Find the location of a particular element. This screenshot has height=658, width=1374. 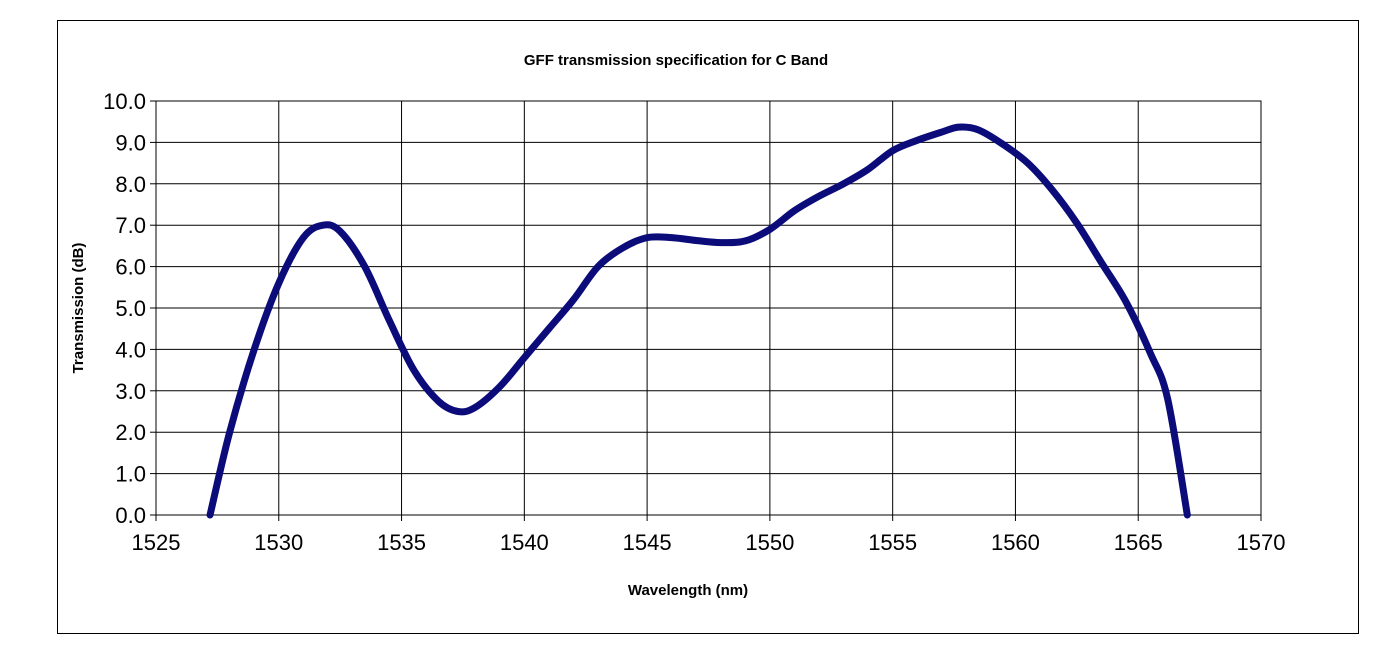

y-tick-label: 10.0 is located at coordinates (124, 101).